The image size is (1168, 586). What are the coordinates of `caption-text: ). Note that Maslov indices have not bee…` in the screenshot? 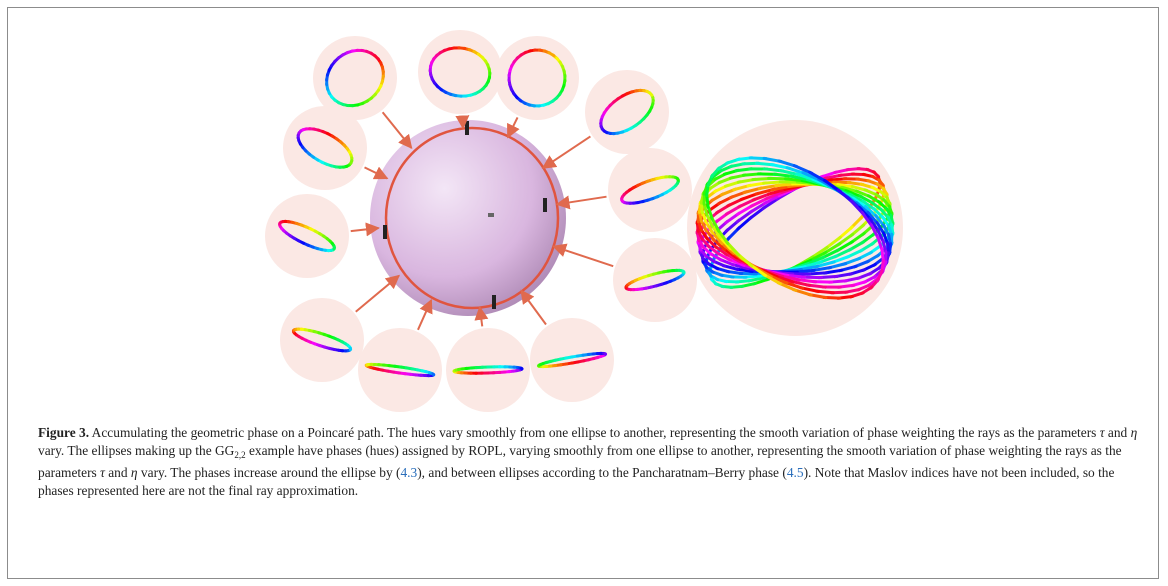 It's located at (576, 481).